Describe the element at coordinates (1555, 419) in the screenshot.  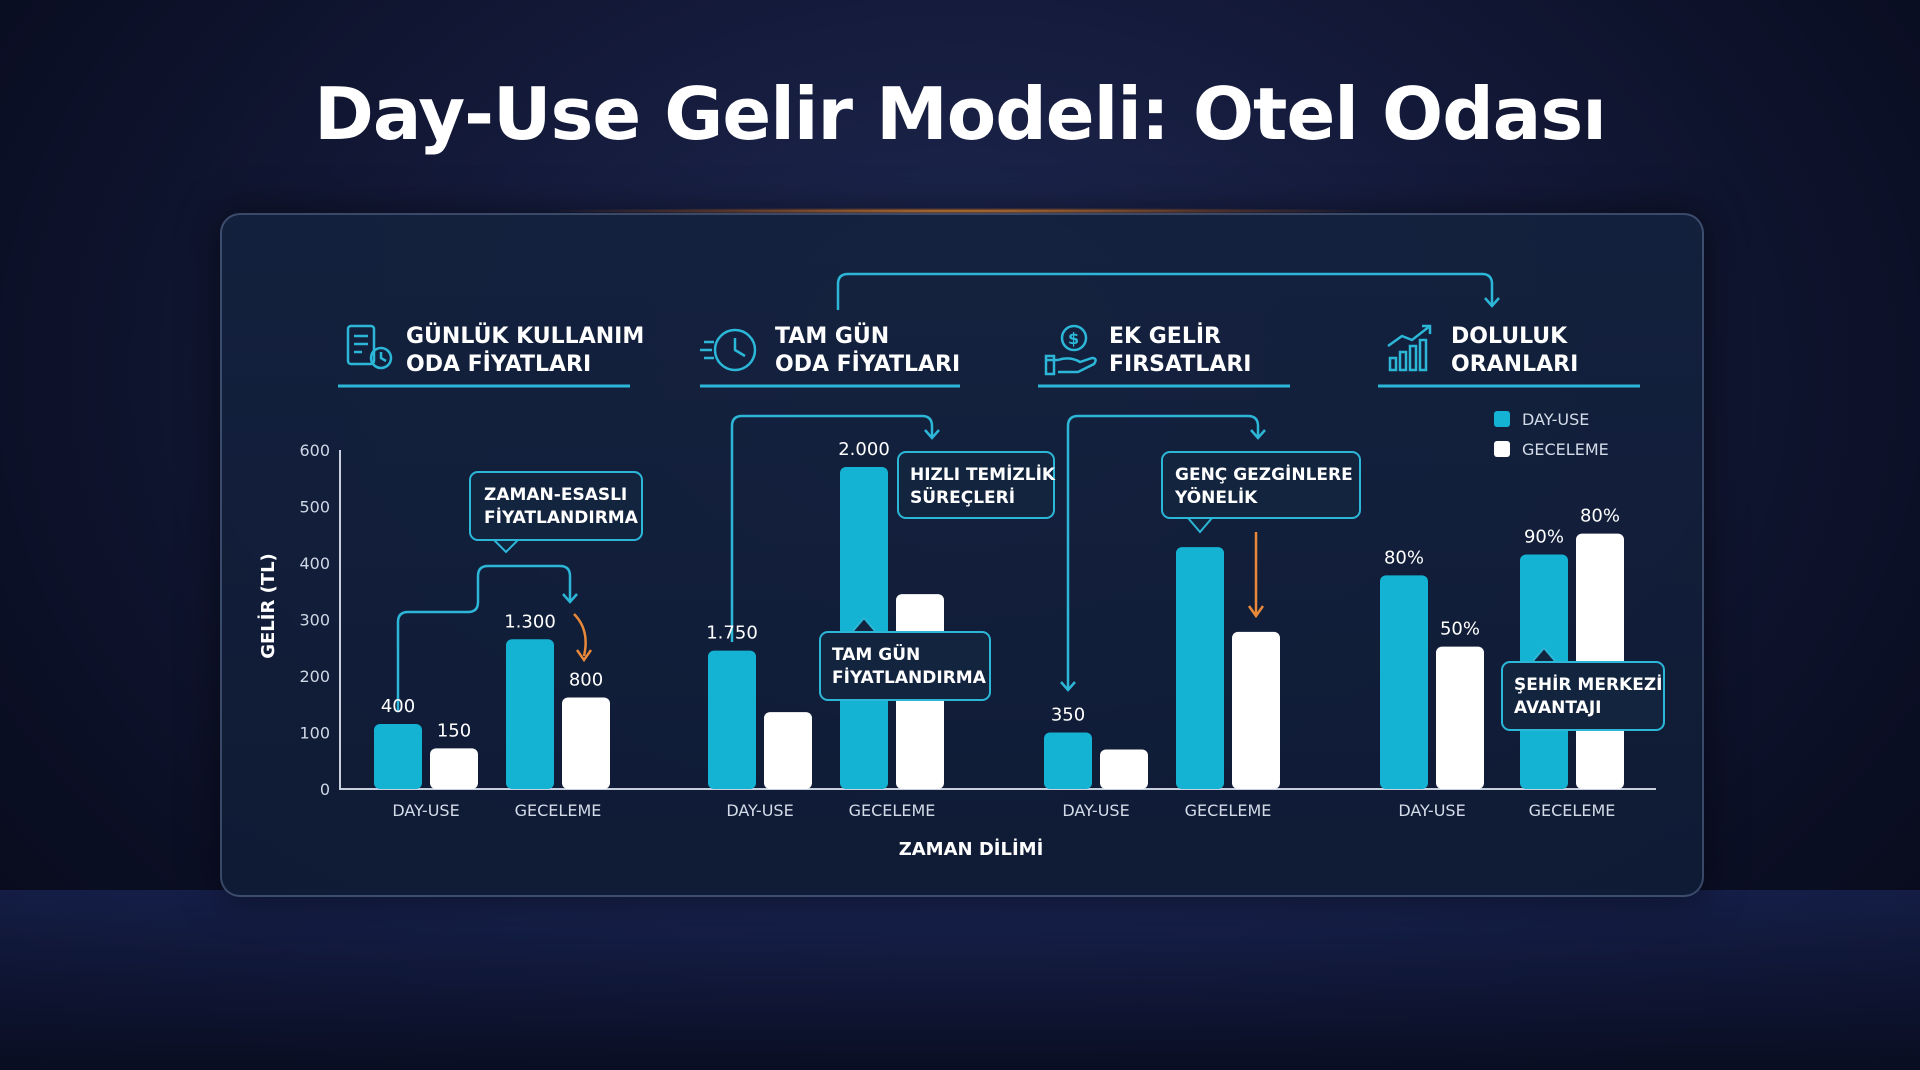
I see `legend-day-use: DAY-USE` at that location.